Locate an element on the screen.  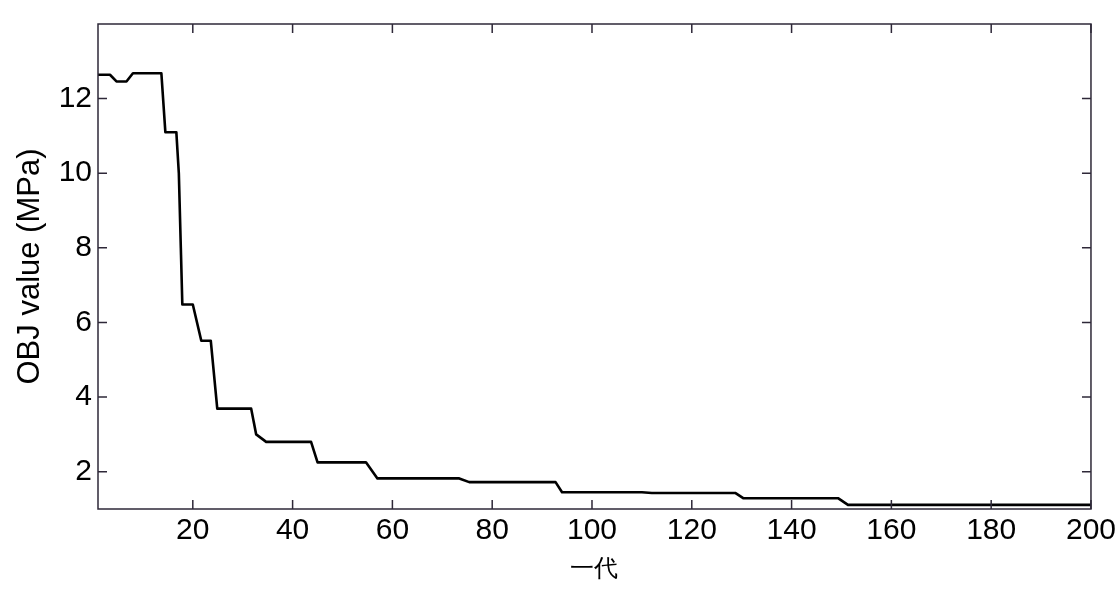
x-tick-label: 80 is located at coordinates (492, 529).